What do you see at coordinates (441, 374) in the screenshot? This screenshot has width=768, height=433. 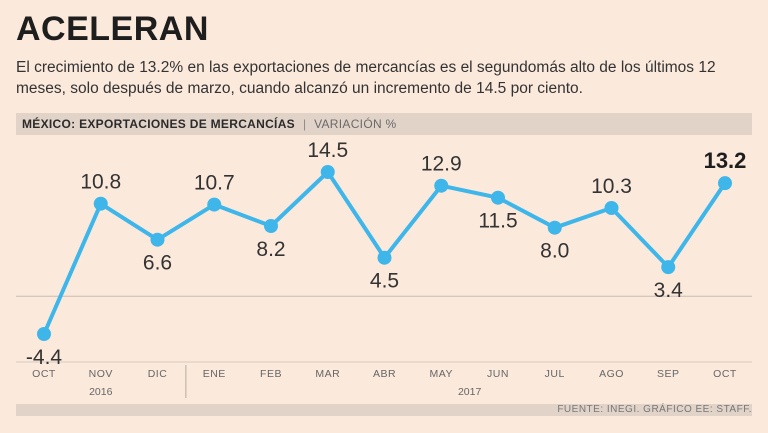 I see `x-tick-label: MAY` at bounding box center [441, 374].